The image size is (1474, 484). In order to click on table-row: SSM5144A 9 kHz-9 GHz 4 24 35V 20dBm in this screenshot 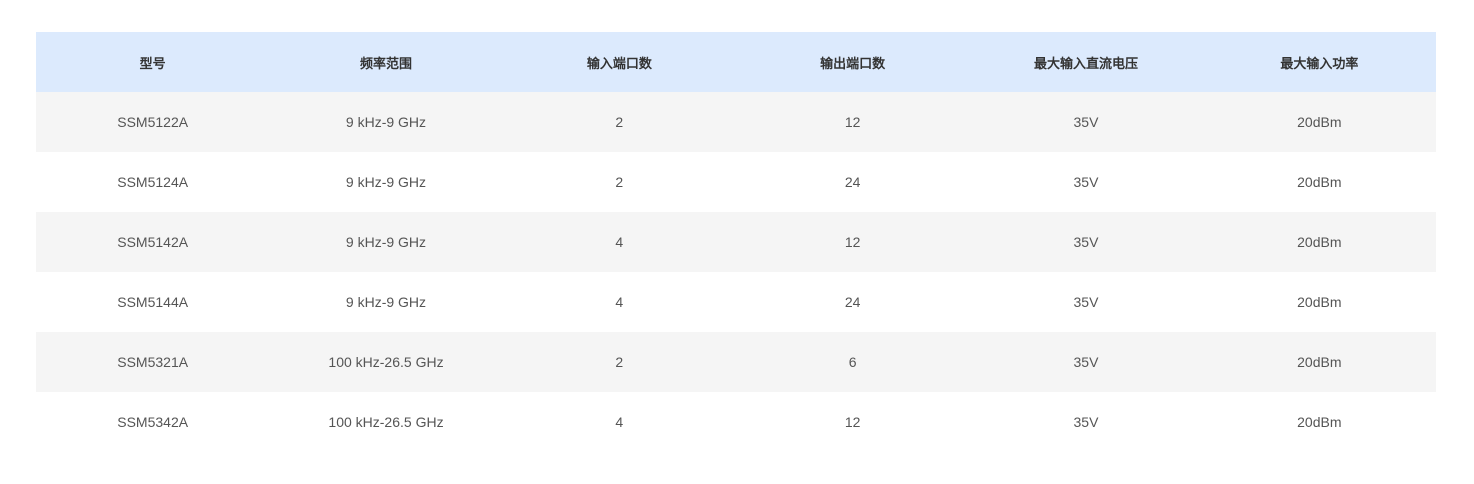, I will do `click(736, 302)`.